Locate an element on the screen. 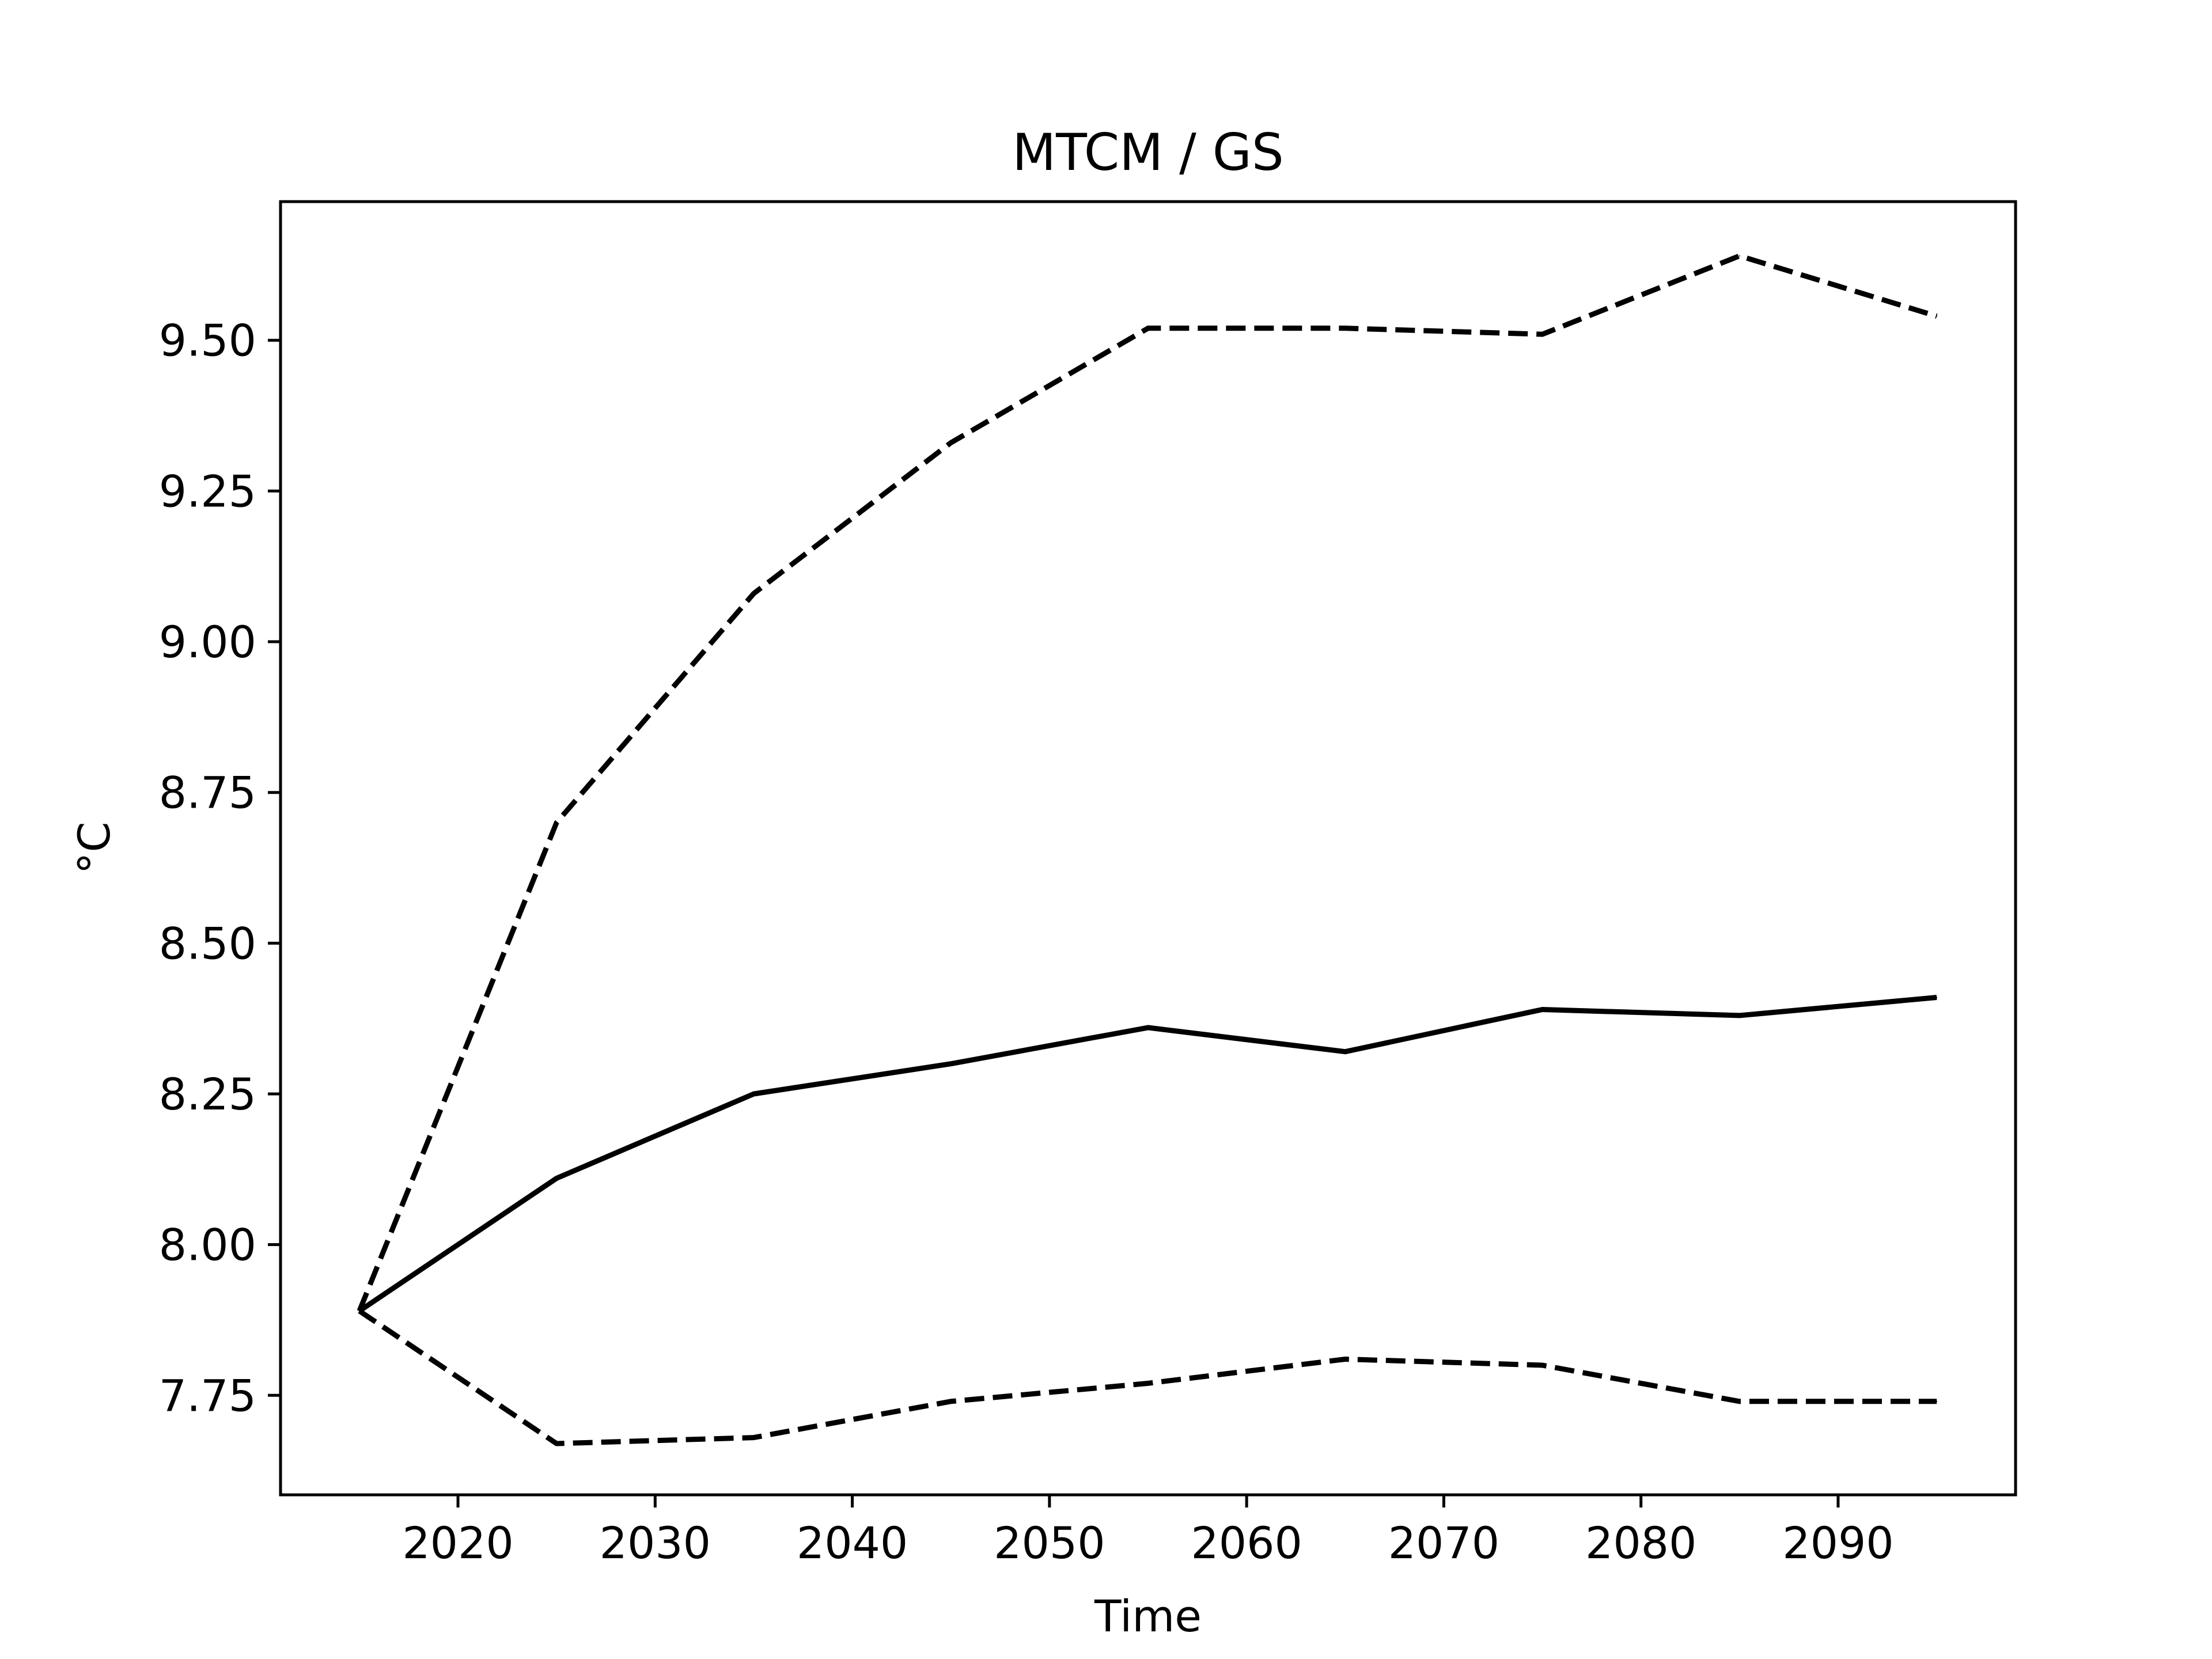  x-axis-ticks: 2020 2030 2040 2050 2060 2070 2080 2090 is located at coordinates (1148, 1532).